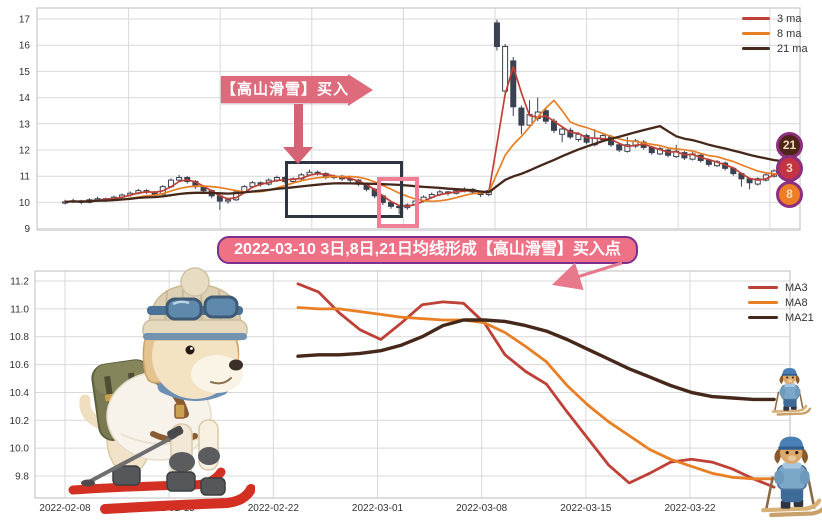  What do you see at coordinates (427, 250) in the screenshot?
I see `buy-point-banner: 2022-03-10 3日,8日,21日均线形成【高山滑雪】买入点` at bounding box center [427, 250].